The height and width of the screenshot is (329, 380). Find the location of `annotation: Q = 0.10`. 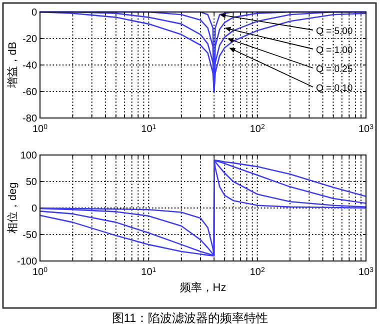

annotation: Q = 0.10 is located at coordinates (334, 88).